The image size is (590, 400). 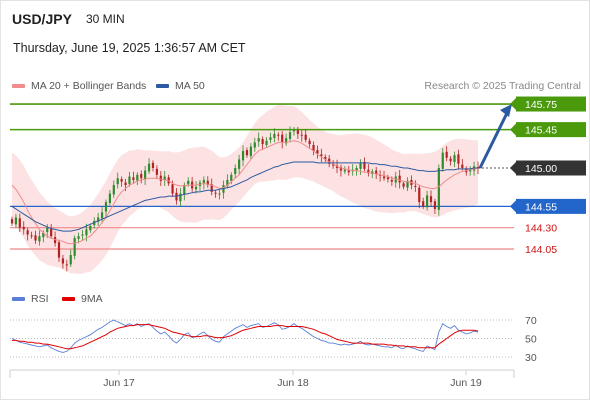 I want to click on legend-9ma: 9MA, so click(x=82, y=299).